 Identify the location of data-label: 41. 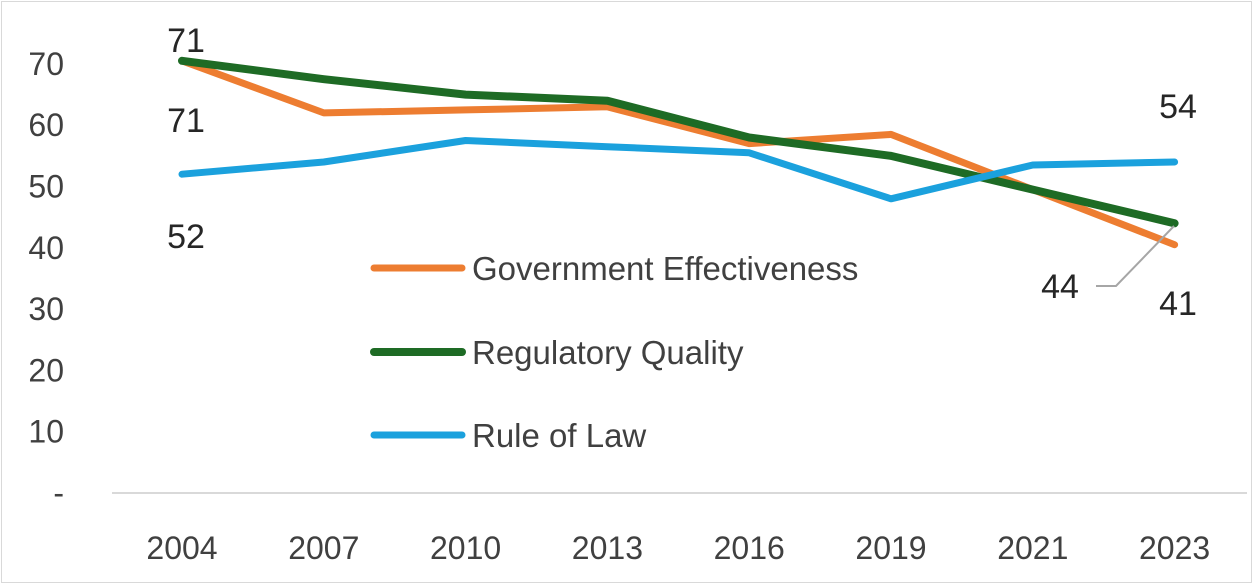
(1178, 304).